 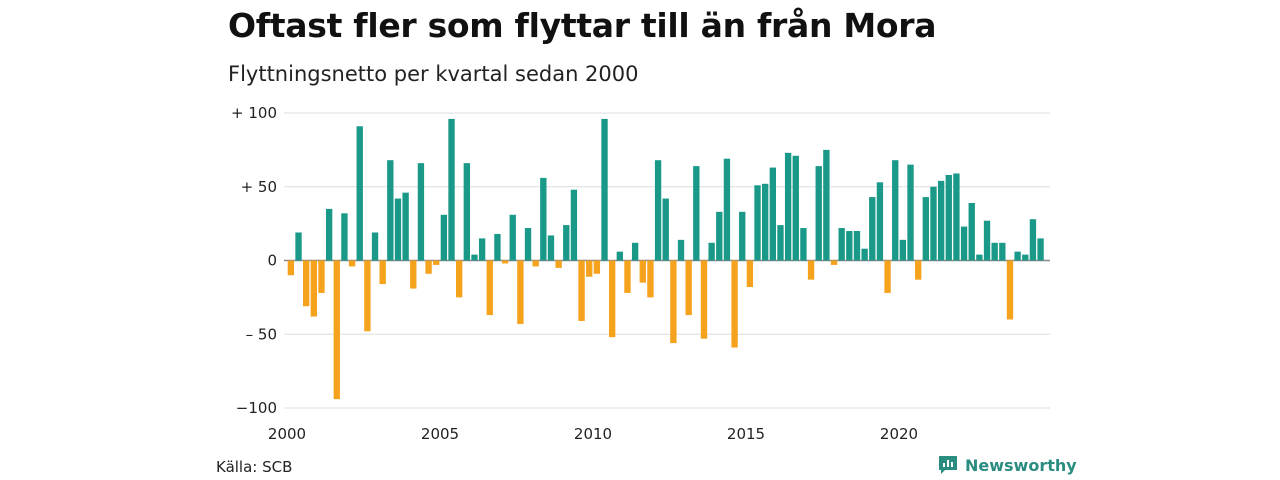 What do you see at coordinates (287, 434) in the screenshot?
I see `x-tick-label: 2000` at bounding box center [287, 434].